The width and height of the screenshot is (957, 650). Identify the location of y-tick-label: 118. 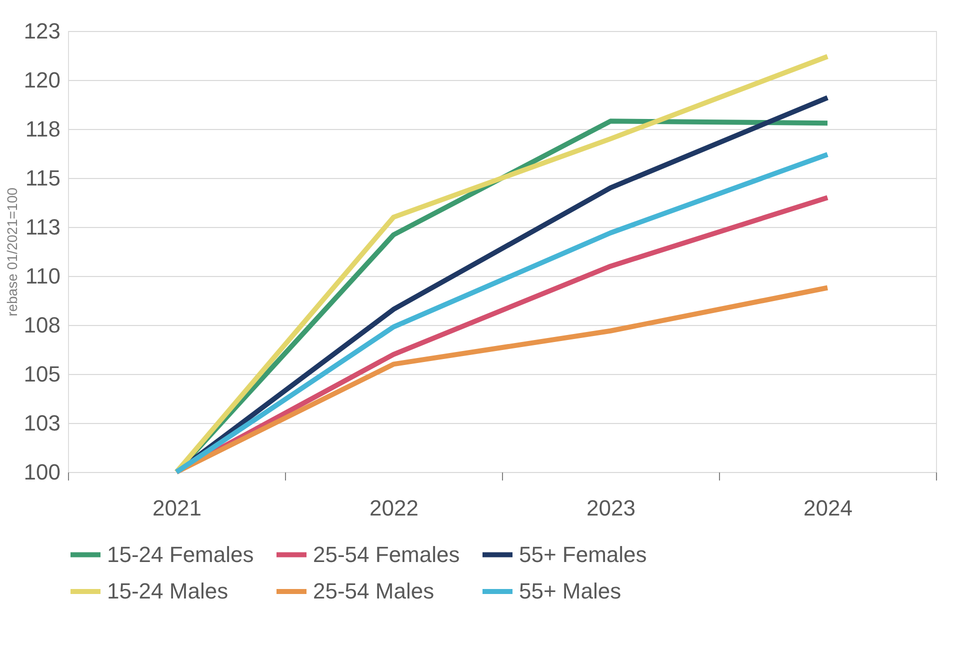
(42, 129).